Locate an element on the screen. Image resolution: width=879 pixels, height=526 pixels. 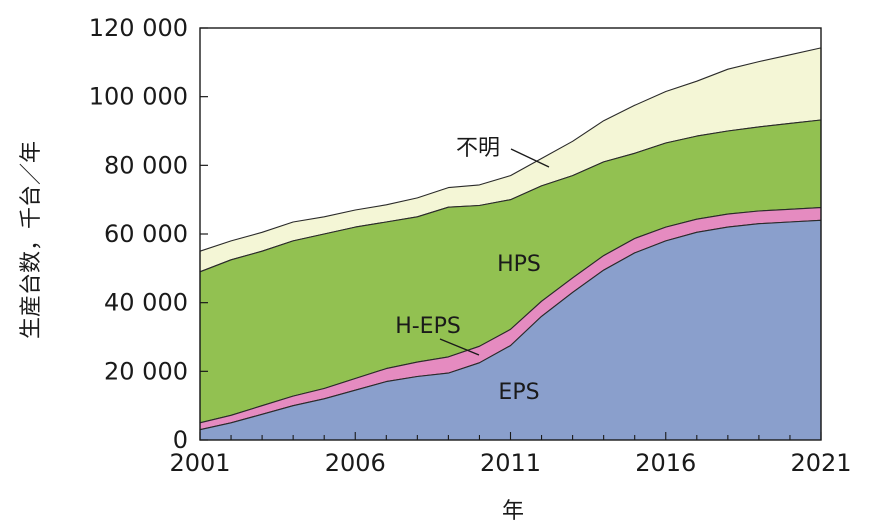
x-tick-label: 2021 is located at coordinates (820, 463).